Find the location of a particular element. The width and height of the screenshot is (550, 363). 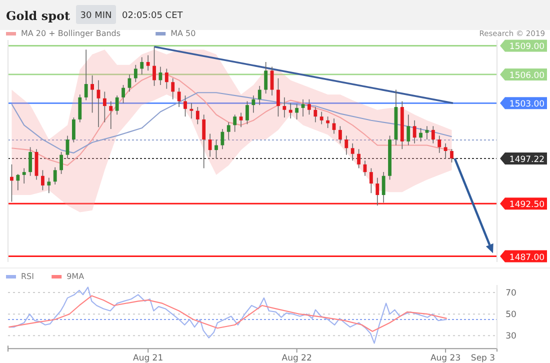

y-tick-label: 1497.22 is located at coordinates (527, 159).